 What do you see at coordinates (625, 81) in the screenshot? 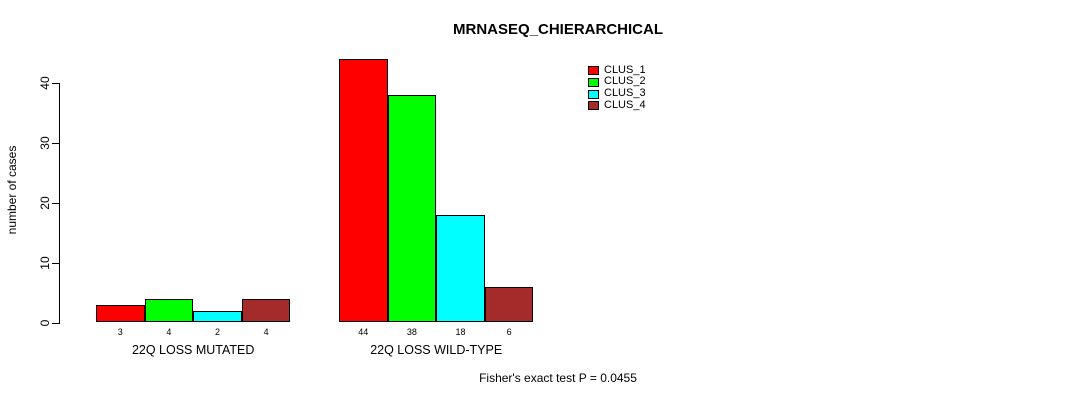
I see `legend-label: CLUS_2` at bounding box center [625, 81].